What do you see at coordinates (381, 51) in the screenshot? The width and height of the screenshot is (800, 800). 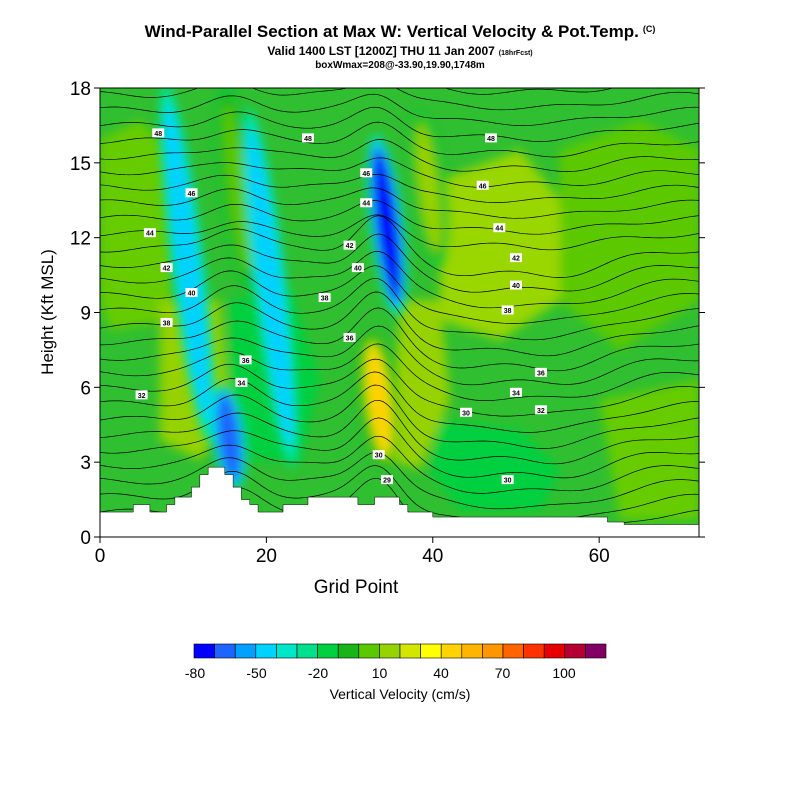 I see `valid-time-text: Valid 1400 LST [1200Z] THU 11 Jan 2007` at bounding box center [381, 51].